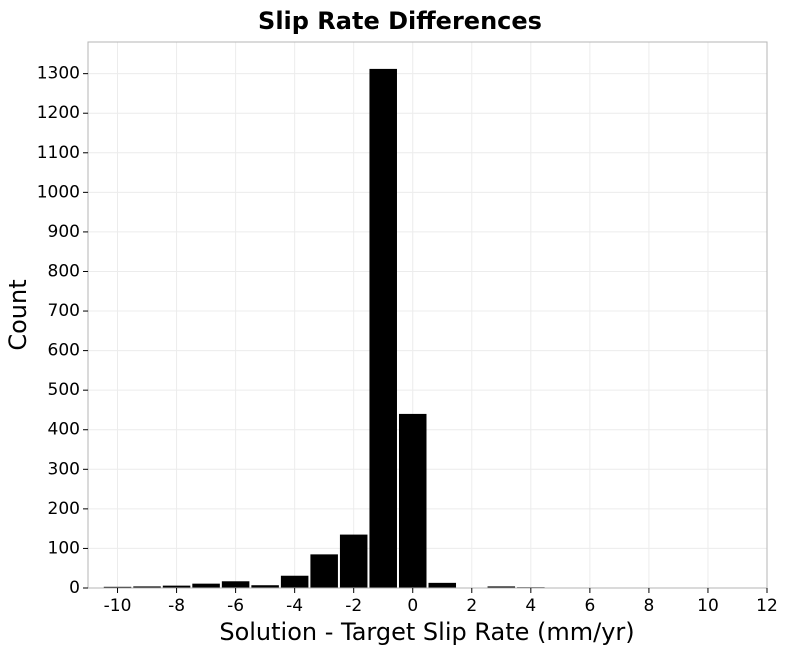 The height and width of the screenshot is (650, 800). Describe the element at coordinates (58, 74) in the screenshot. I see `y-tick-label: 1300` at that location.